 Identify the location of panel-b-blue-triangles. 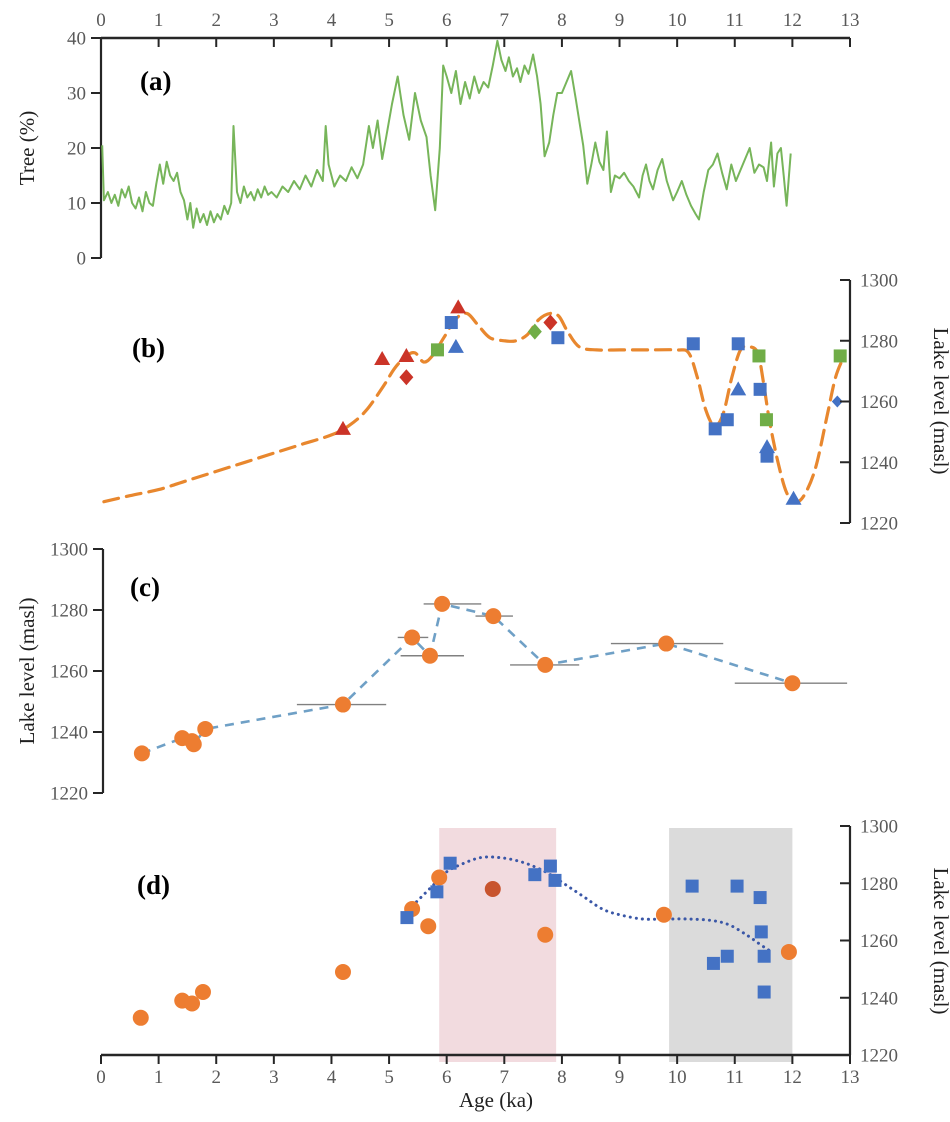
(624, 421).